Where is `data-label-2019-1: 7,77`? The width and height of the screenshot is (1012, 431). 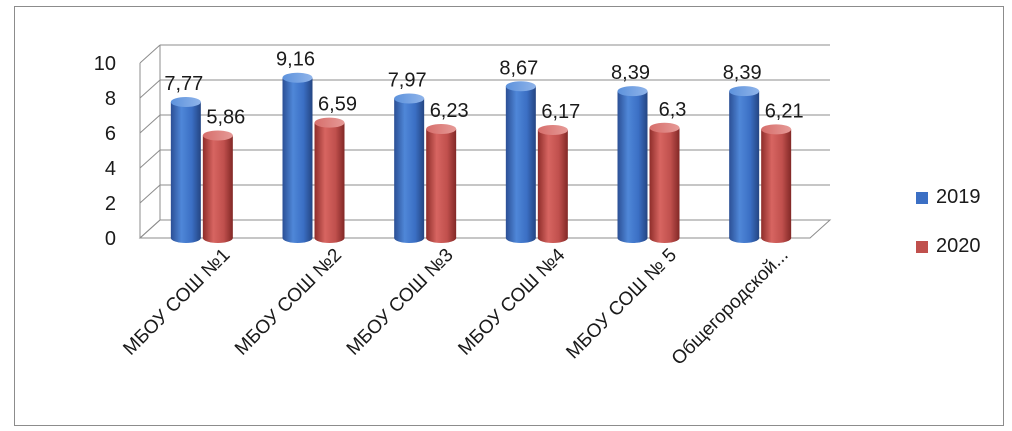
data-label-2019-1: 7,77 is located at coordinates (183, 84).